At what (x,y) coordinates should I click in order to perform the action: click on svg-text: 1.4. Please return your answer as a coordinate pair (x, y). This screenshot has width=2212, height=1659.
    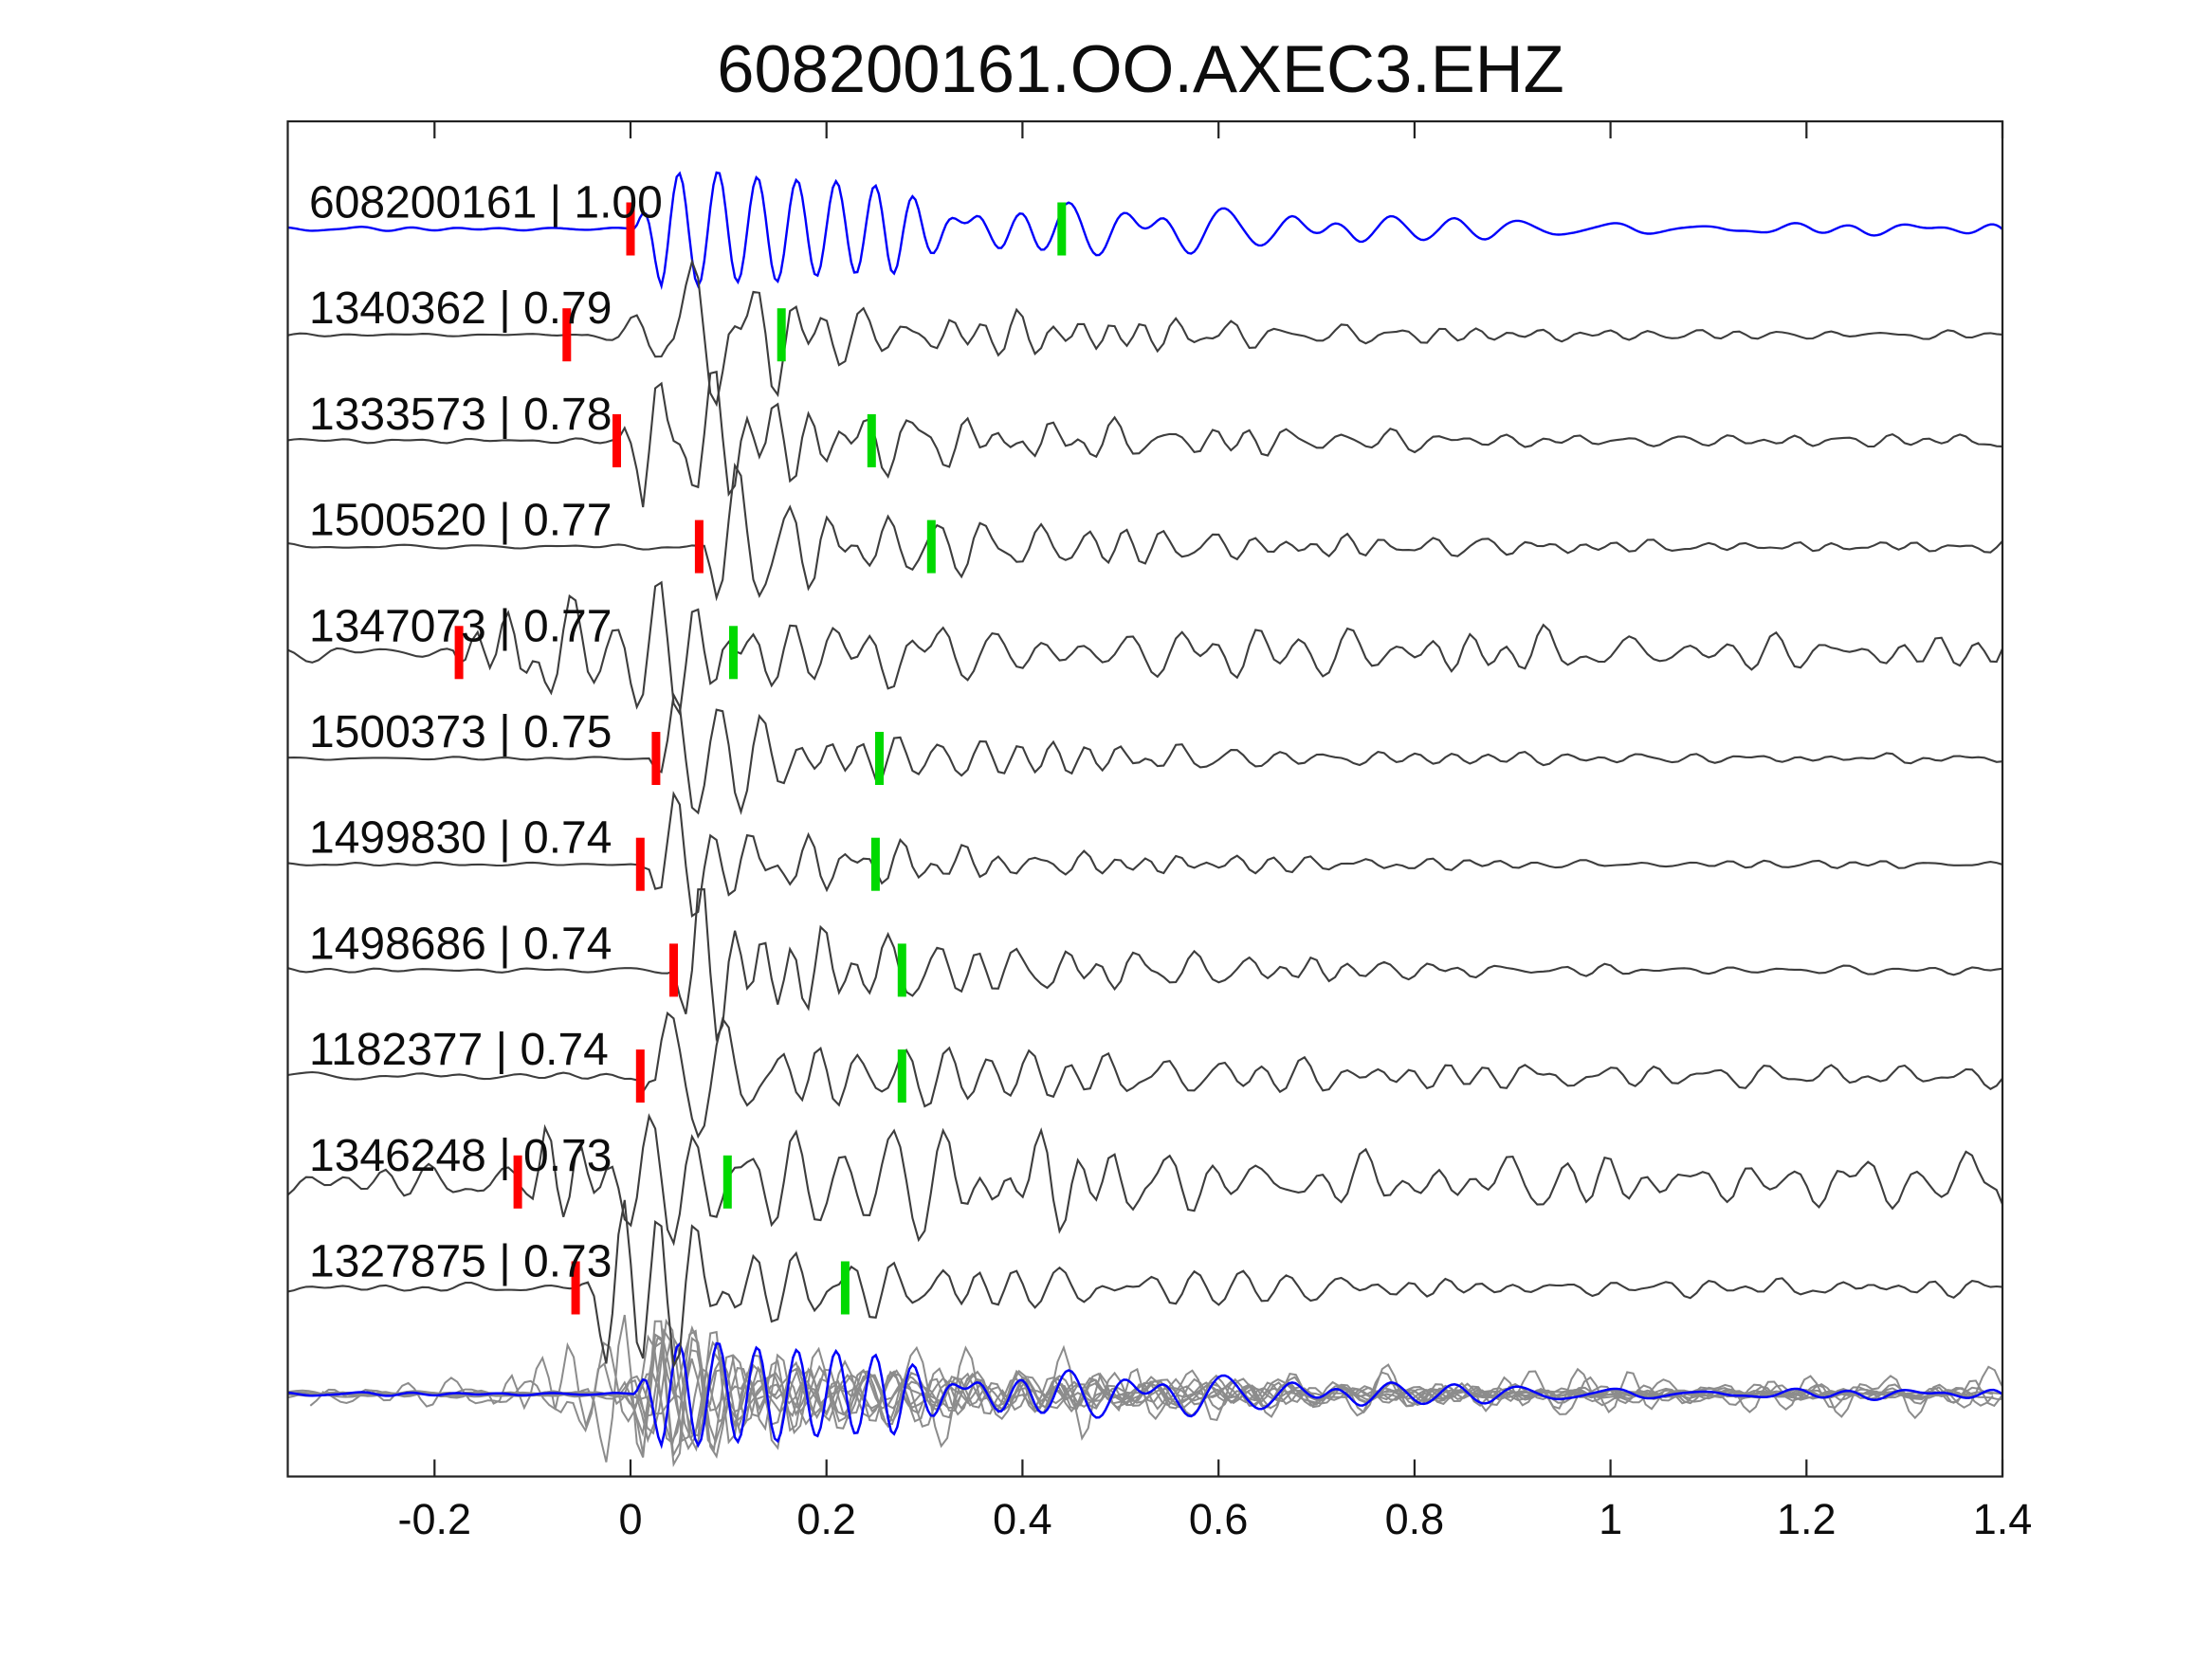
    Looking at the image, I should click on (2003, 1519).